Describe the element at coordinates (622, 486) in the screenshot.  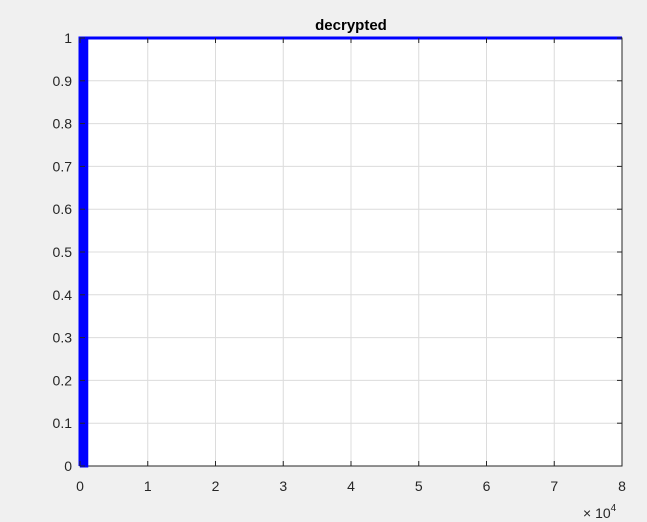
I see `x-tick-label: 8` at that location.